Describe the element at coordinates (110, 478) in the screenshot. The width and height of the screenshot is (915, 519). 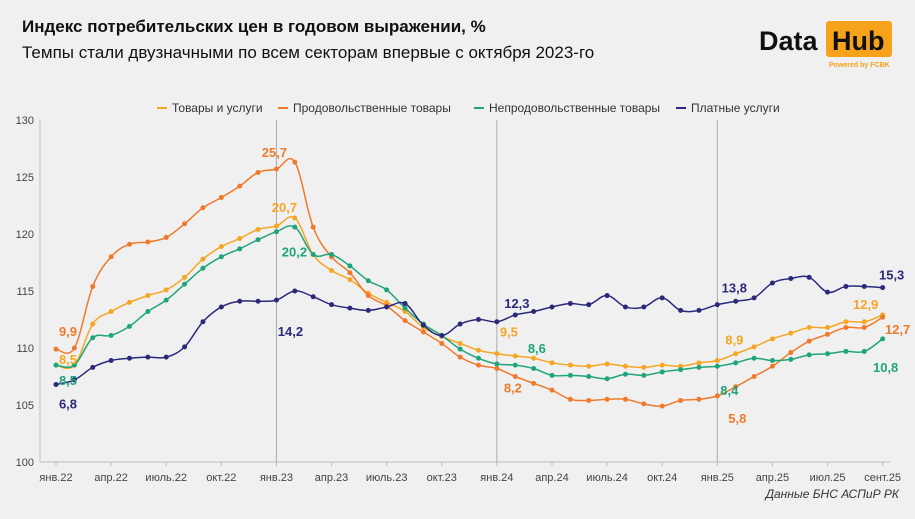
I see `x-tick-label: апр.22` at that location.